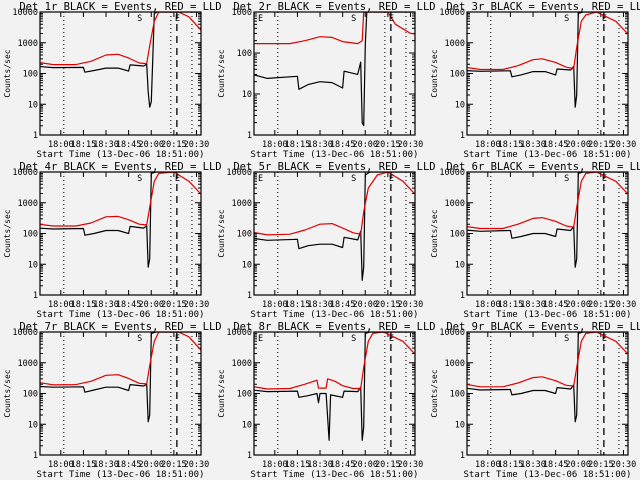  Describe the element at coordinates (120, 167) in the screenshot. I see `panel-title: Det 4r BLACK = Events, RED = LLD` at that location.